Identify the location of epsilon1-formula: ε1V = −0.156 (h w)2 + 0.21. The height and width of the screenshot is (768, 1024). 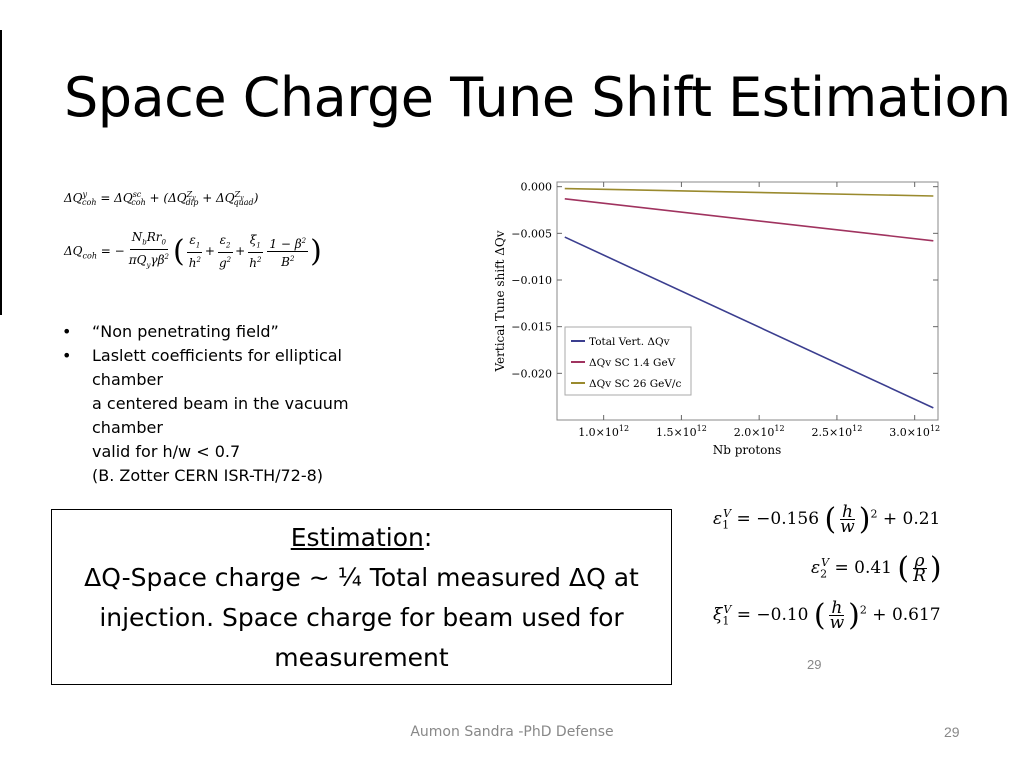
(827, 519).